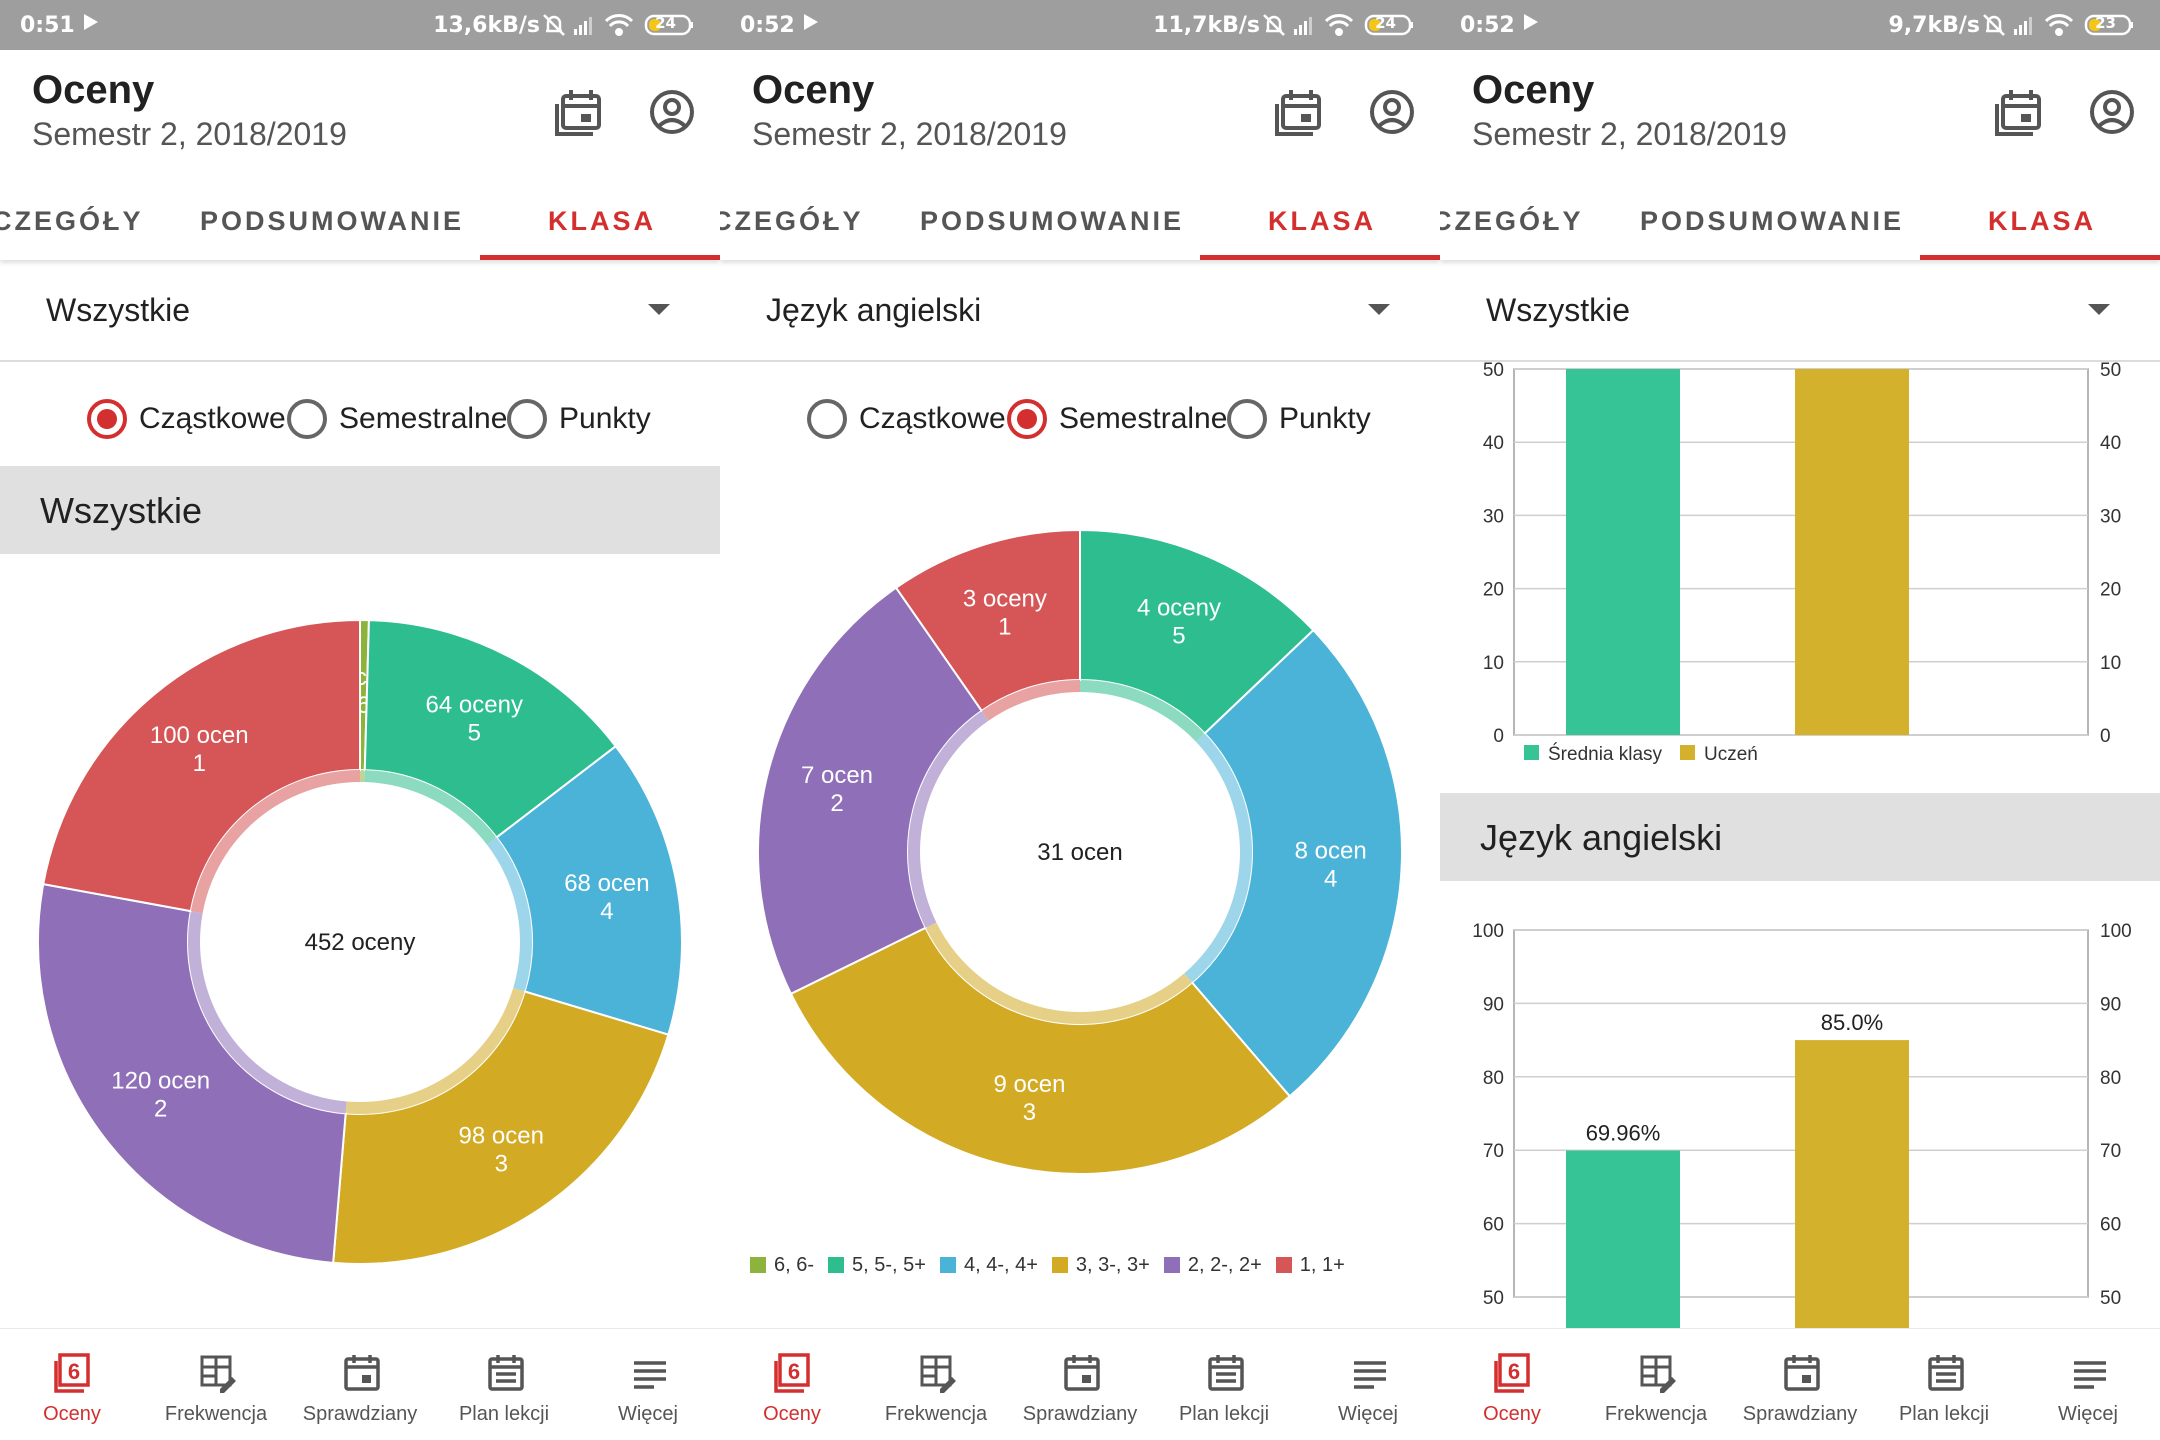  What do you see at coordinates (506, 1373) in the screenshot?
I see `timetable-icon` at bounding box center [506, 1373].